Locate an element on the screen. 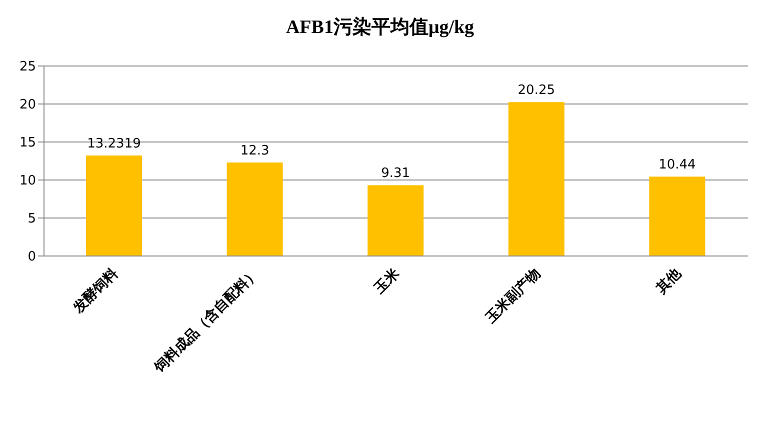  x-tick-label: 其他 is located at coordinates (669, 281).